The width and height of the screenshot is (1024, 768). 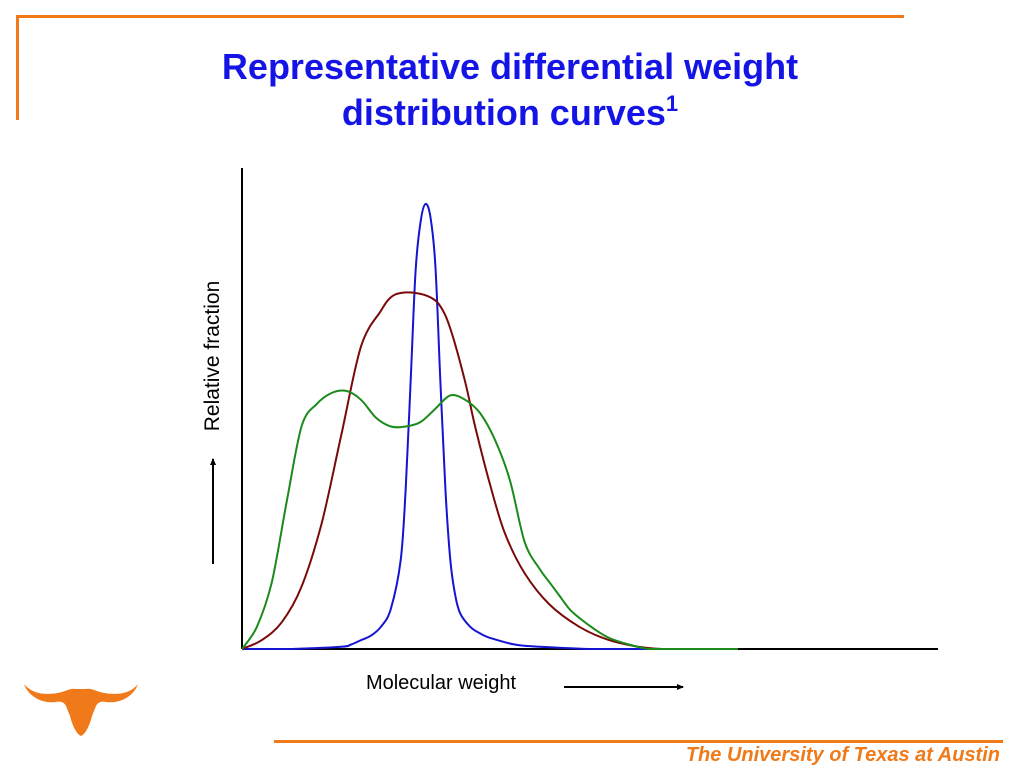 What do you see at coordinates (672, 103) in the screenshot?
I see `title-footnote-marker: 1` at bounding box center [672, 103].